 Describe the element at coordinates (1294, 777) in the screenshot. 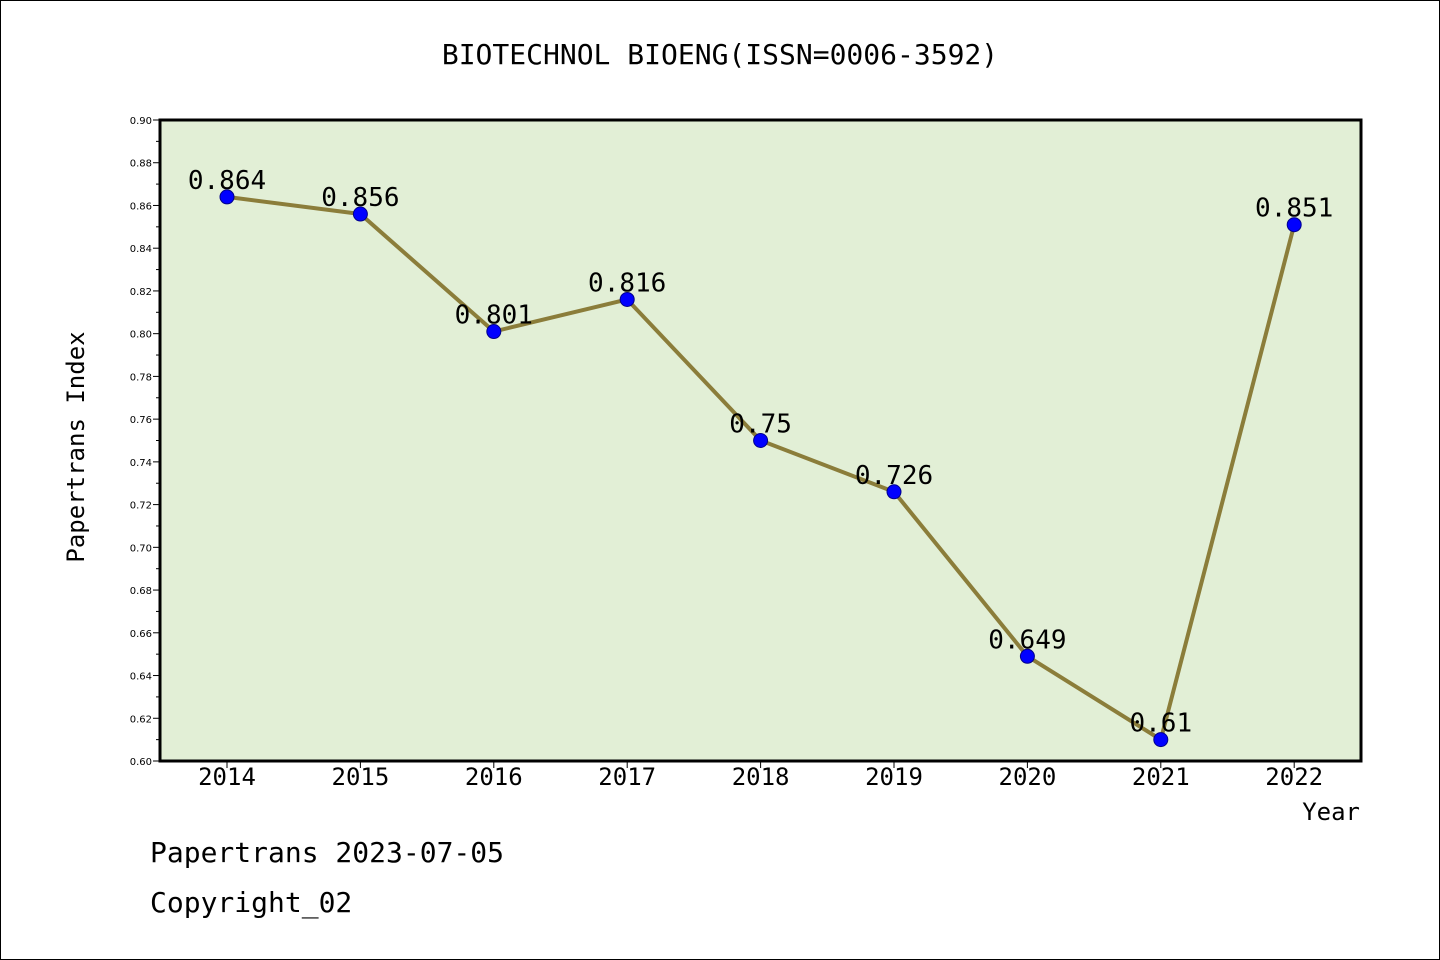

I see `x-tick-label: 2022` at that location.